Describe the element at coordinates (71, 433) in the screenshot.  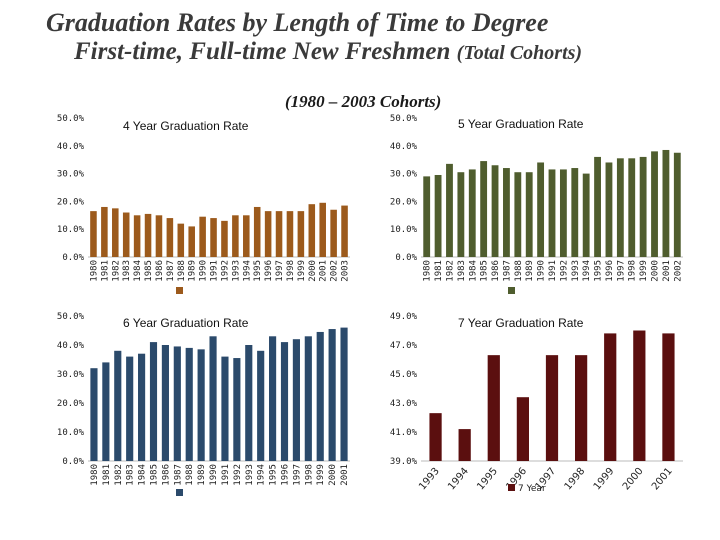
I see `chart-6yr-ytick: 10.0%` at that location.